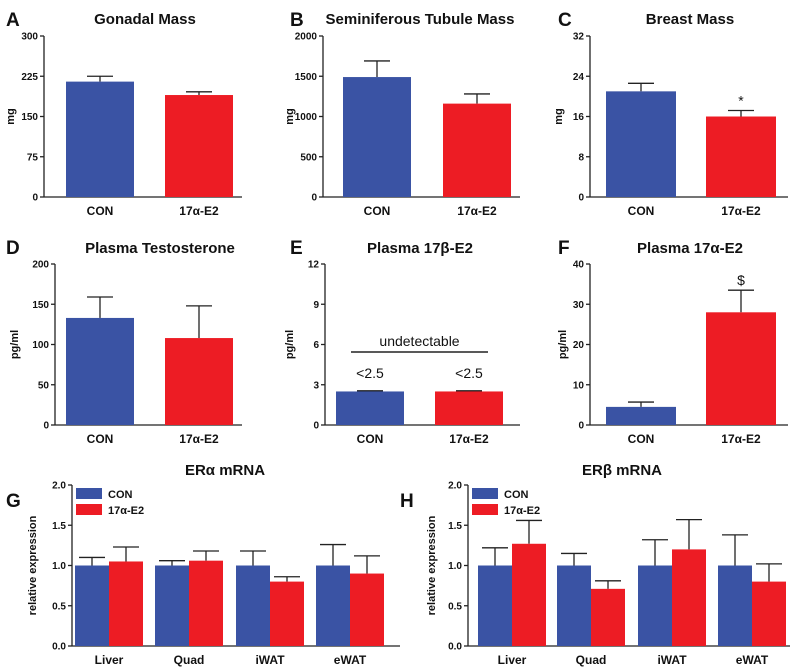  I want to click on y-tick-label-g-2: 1.0, so click(59, 566).